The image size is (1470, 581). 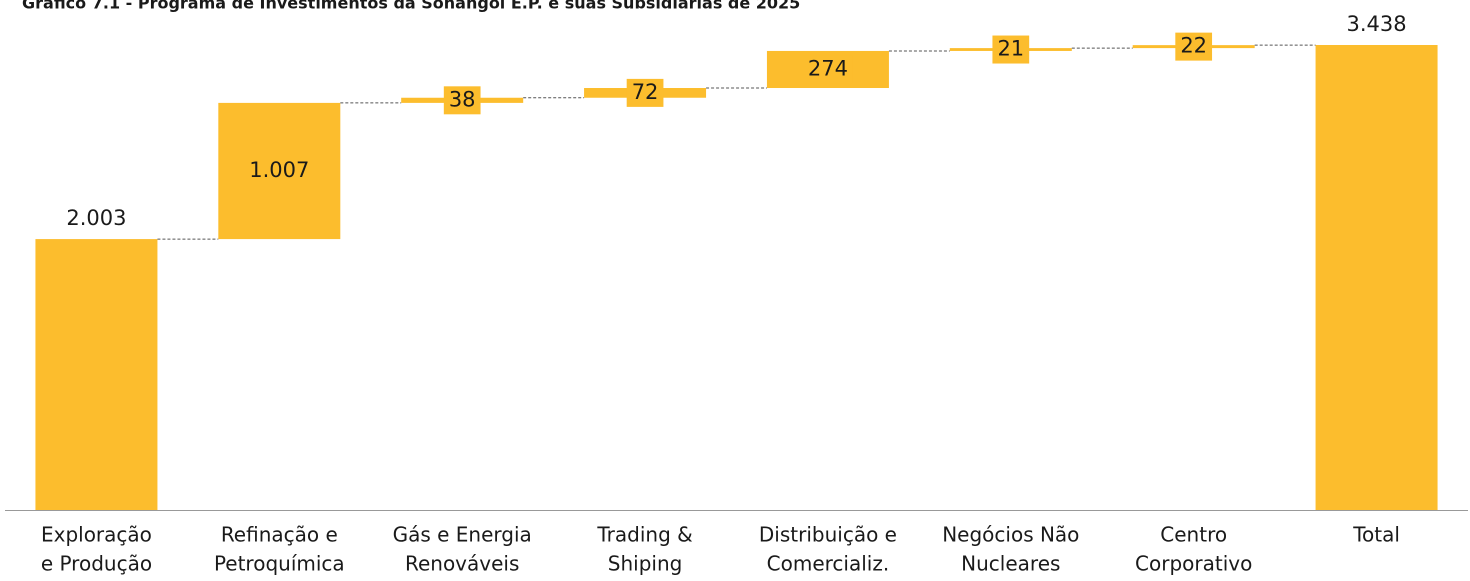 What do you see at coordinates (96, 218) in the screenshot?
I see `value-label: 2.003` at bounding box center [96, 218].